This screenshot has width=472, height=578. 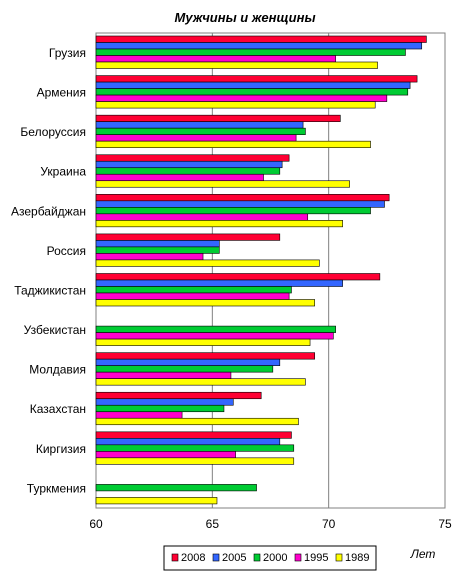 I want to click on category-label: Туркмения, so click(x=56, y=488).